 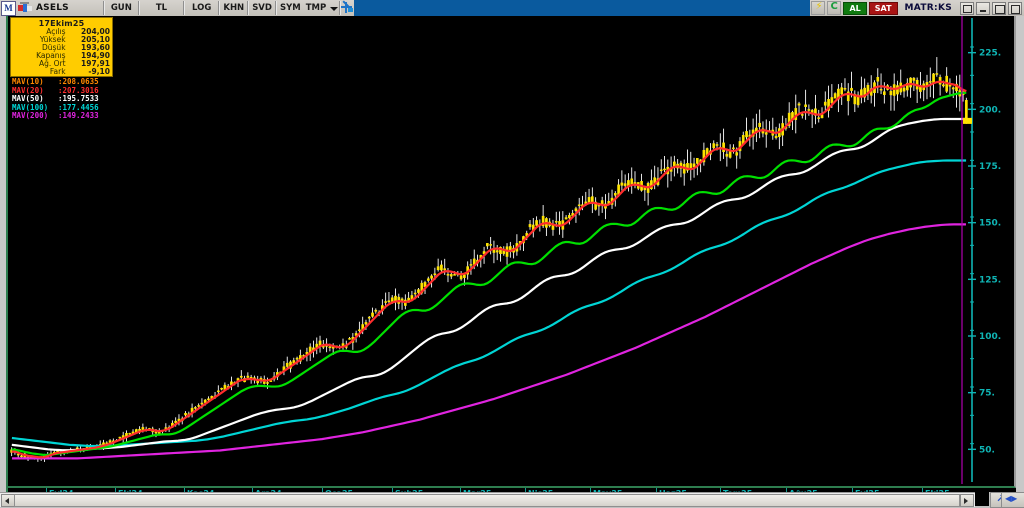 I want to click on quote-value-change: -9,10, so click(x=99, y=71).